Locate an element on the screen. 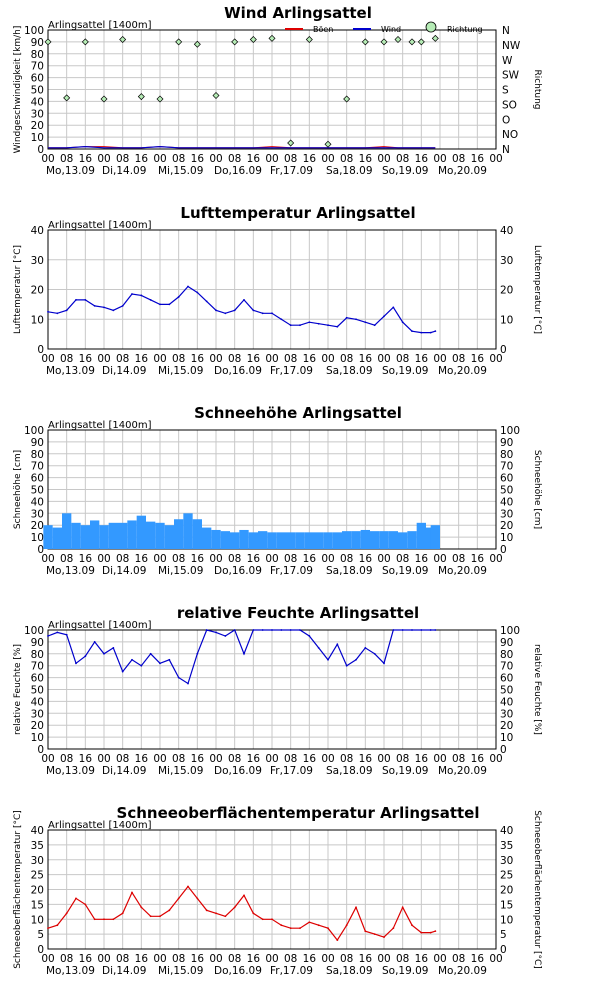 This screenshot has height=1000, width=600. y-tick-label-left: 40 is located at coordinates (37, 702).